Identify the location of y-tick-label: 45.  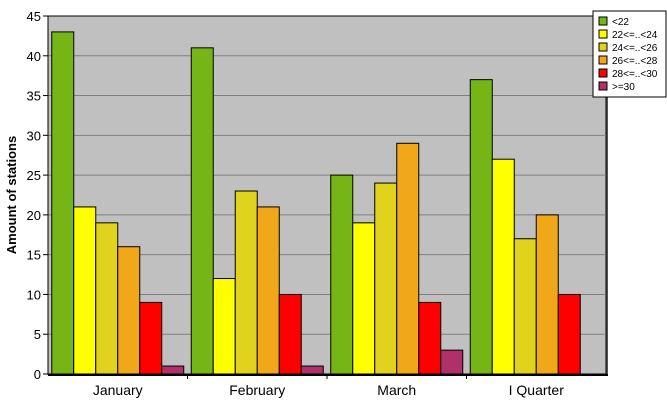
(34, 16).